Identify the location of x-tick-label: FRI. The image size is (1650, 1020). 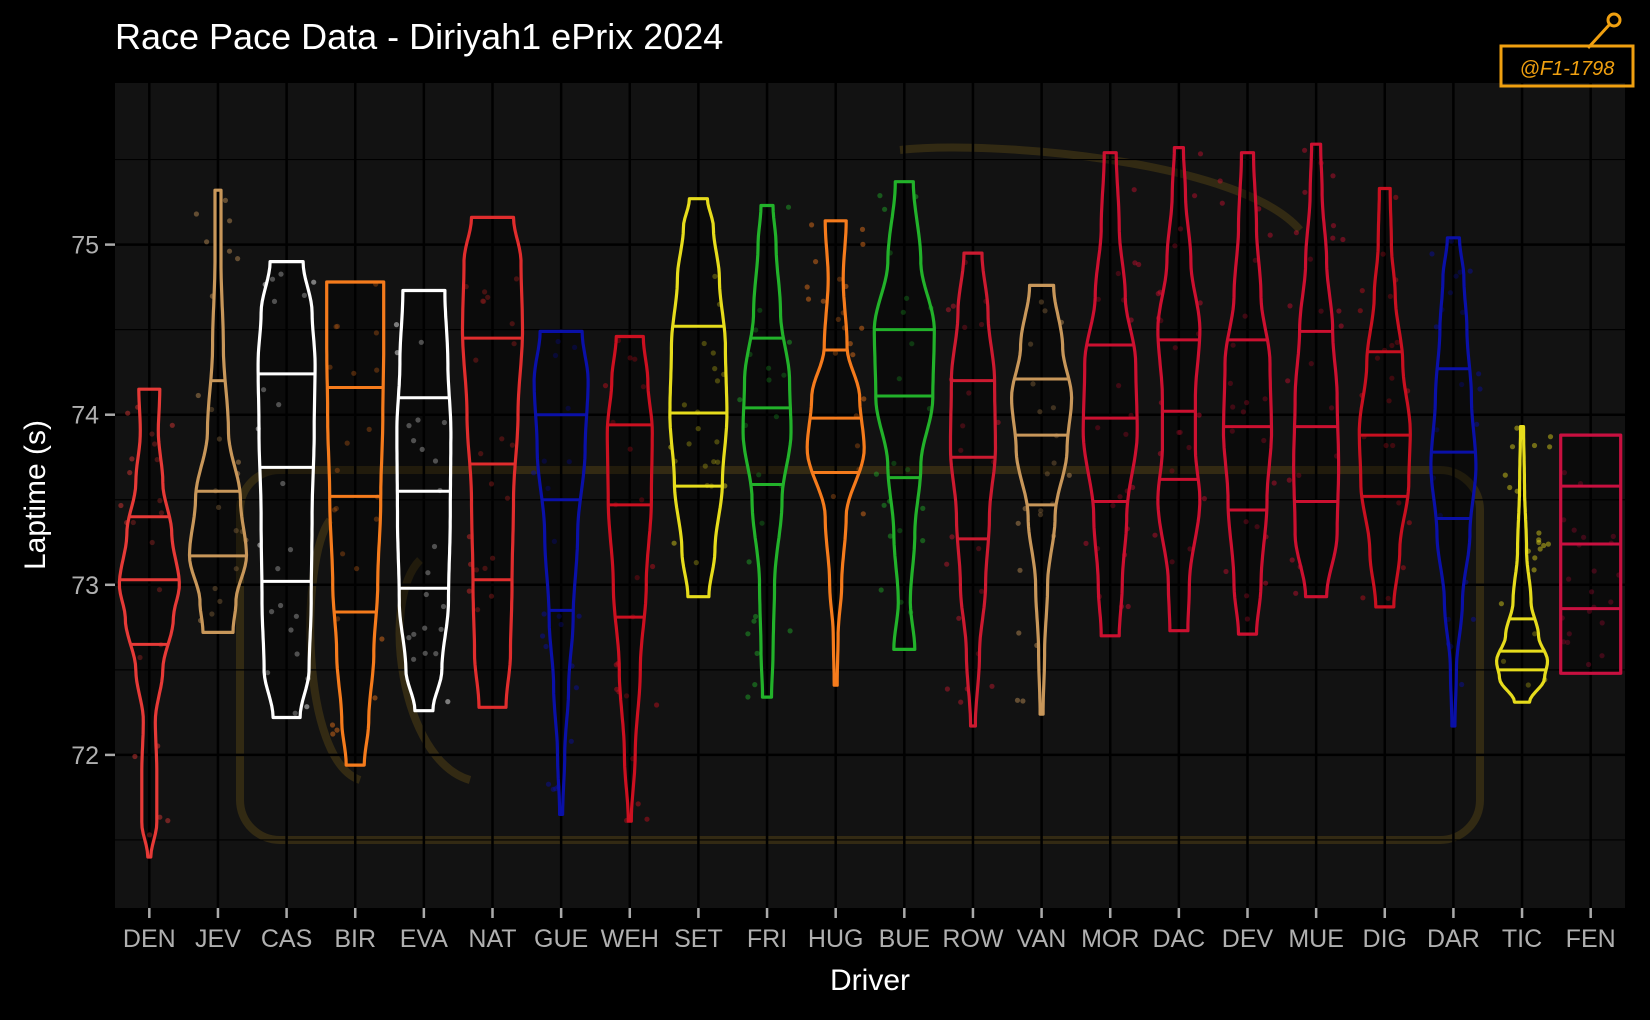
(767, 939).